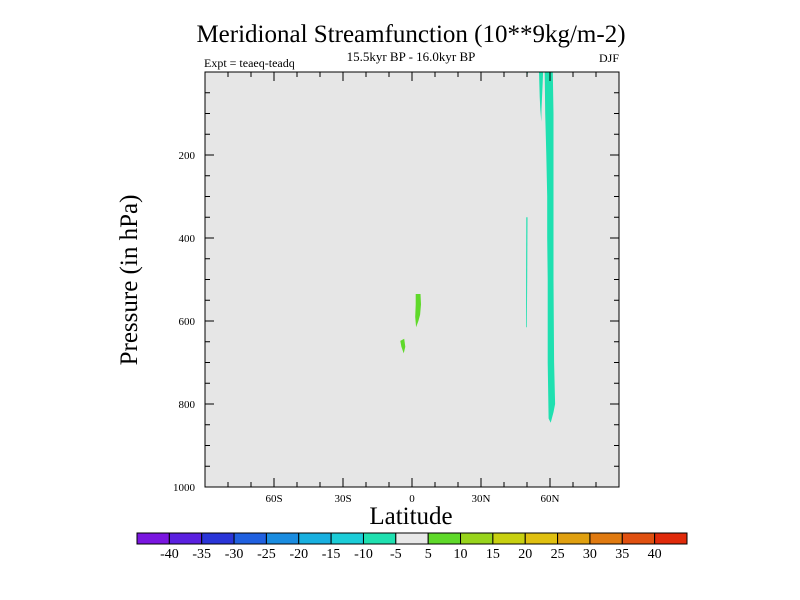 The height and width of the screenshot is (600, 800). What do you see at coordinates (410, 516) in the screenshot?
I see `x-axis-label: Latitude` at bounding box center [410, 516].